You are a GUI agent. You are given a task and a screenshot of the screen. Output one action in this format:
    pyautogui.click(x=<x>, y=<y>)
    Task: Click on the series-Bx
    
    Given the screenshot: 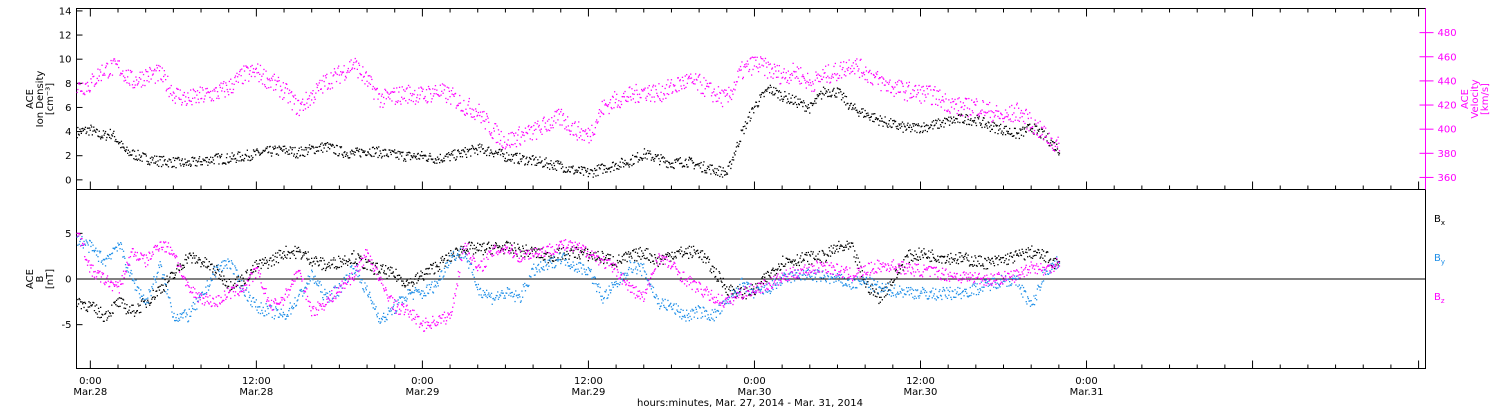 What is the action you would take?
    pyautogui.click(x=568, y=281)
    